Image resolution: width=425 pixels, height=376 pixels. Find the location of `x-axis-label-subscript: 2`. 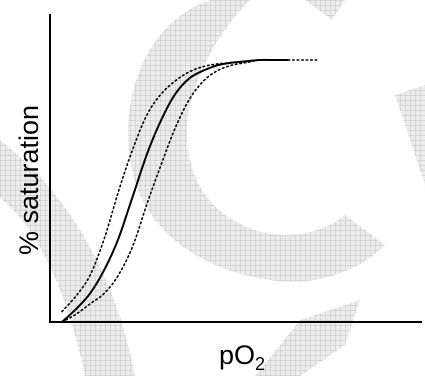

x-axis-label-subscript: 2 is located at coordinates (260, 364).